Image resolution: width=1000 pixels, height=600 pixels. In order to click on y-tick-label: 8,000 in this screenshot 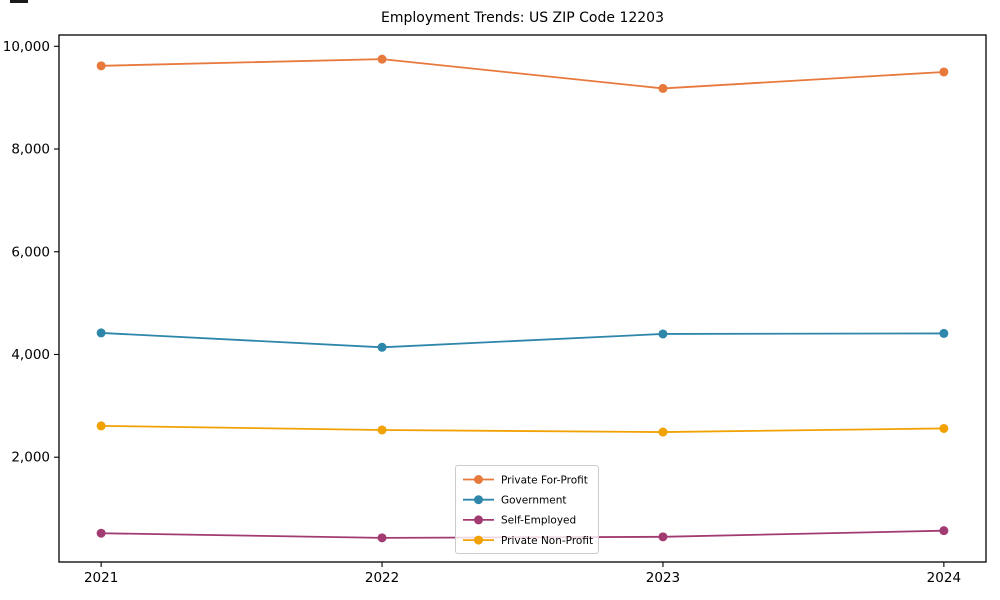, I will do `click(30, 150)`.